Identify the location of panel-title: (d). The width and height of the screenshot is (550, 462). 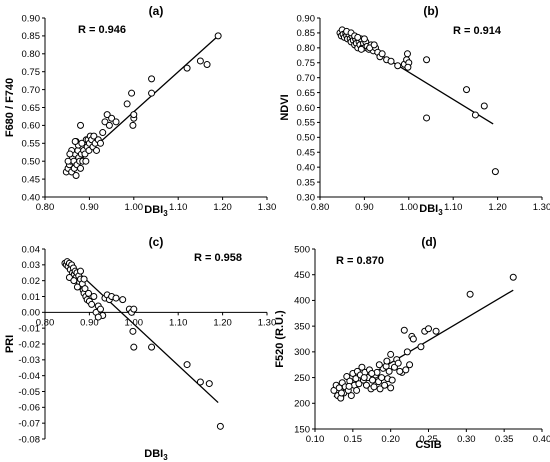
(428, 242).